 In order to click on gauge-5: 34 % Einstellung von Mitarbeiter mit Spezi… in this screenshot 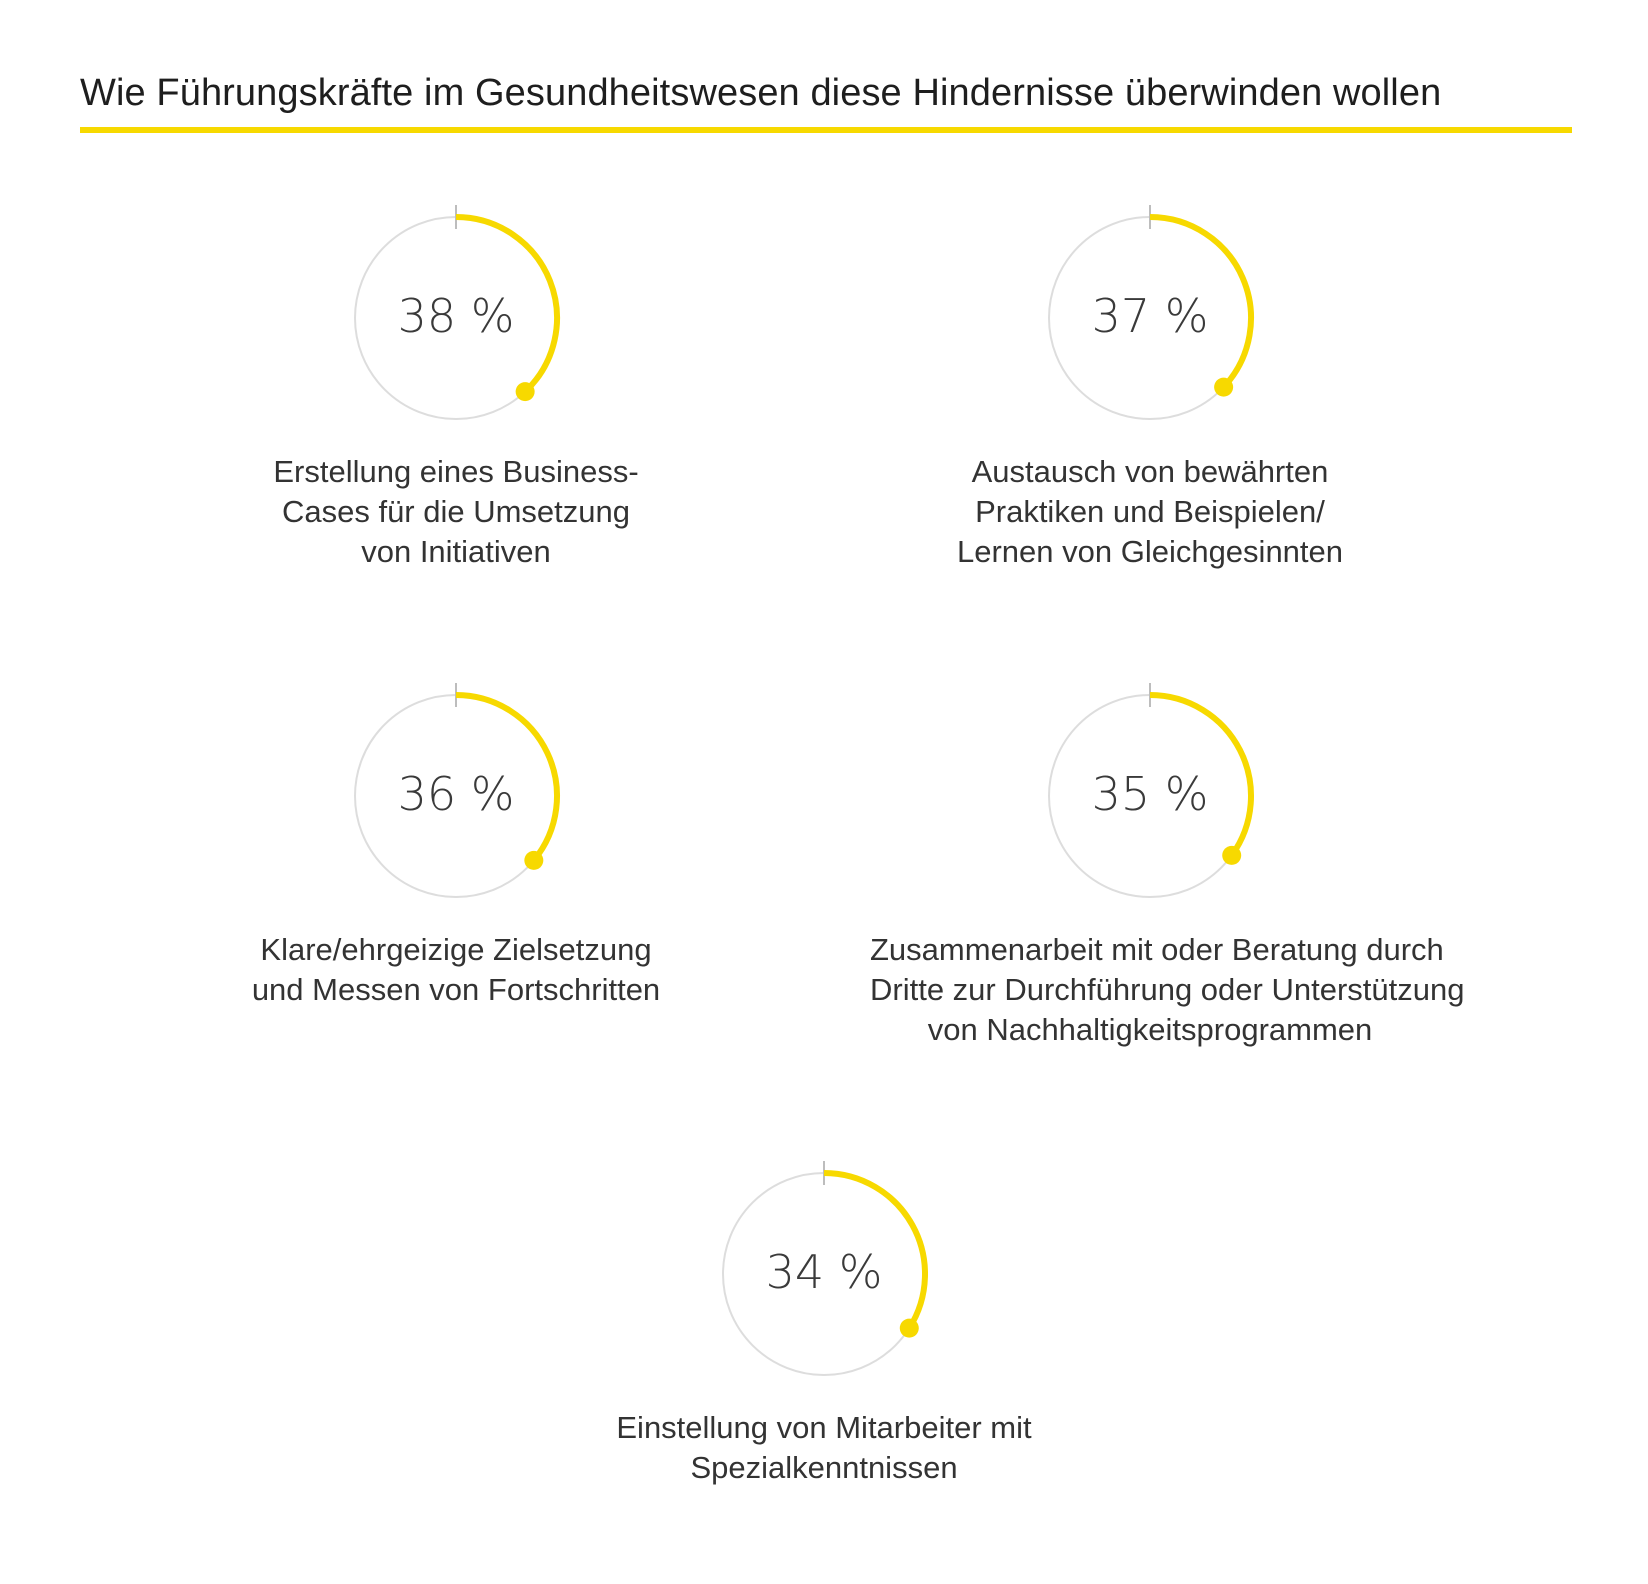, I will do `click(824, 1372)`.